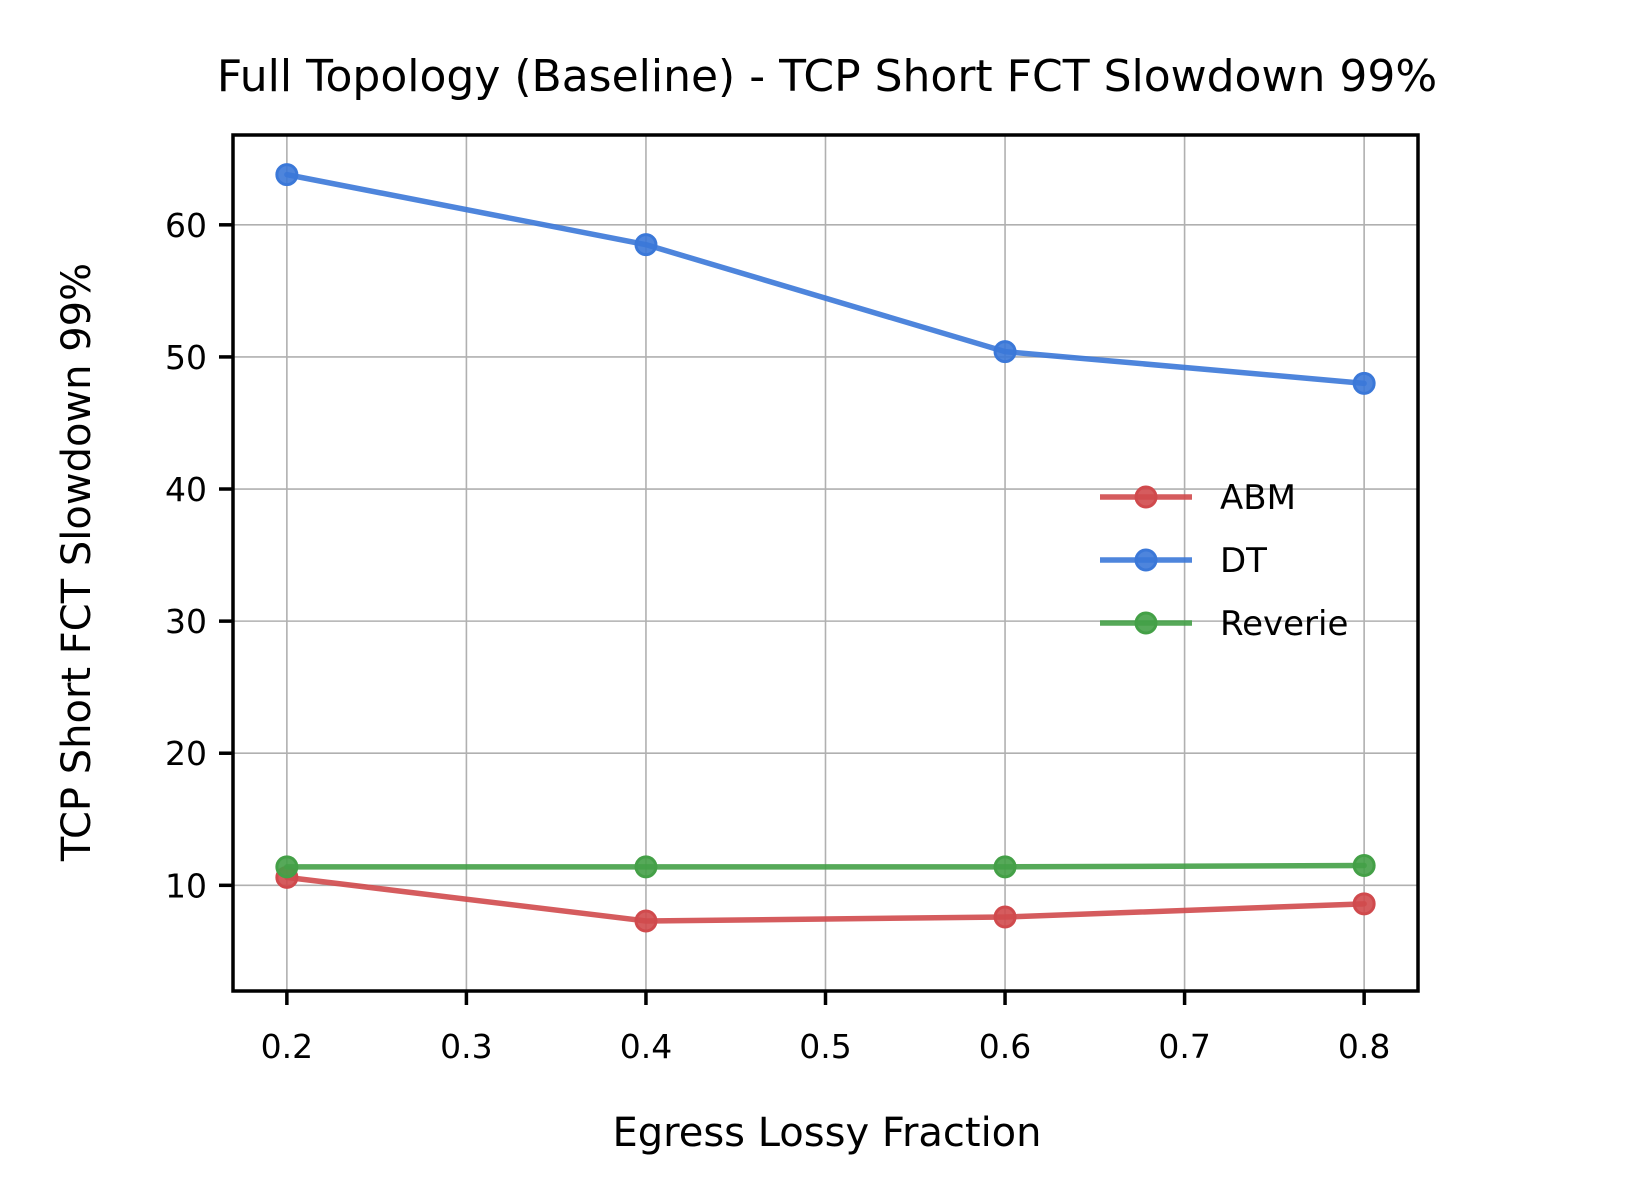 The width and height of the screenshot is (1639, 1202). What do you see at coordinates (1258, 498) in the screenshot?
I see `legend-label-abm: ABM` at bounding box center [1258, 498].